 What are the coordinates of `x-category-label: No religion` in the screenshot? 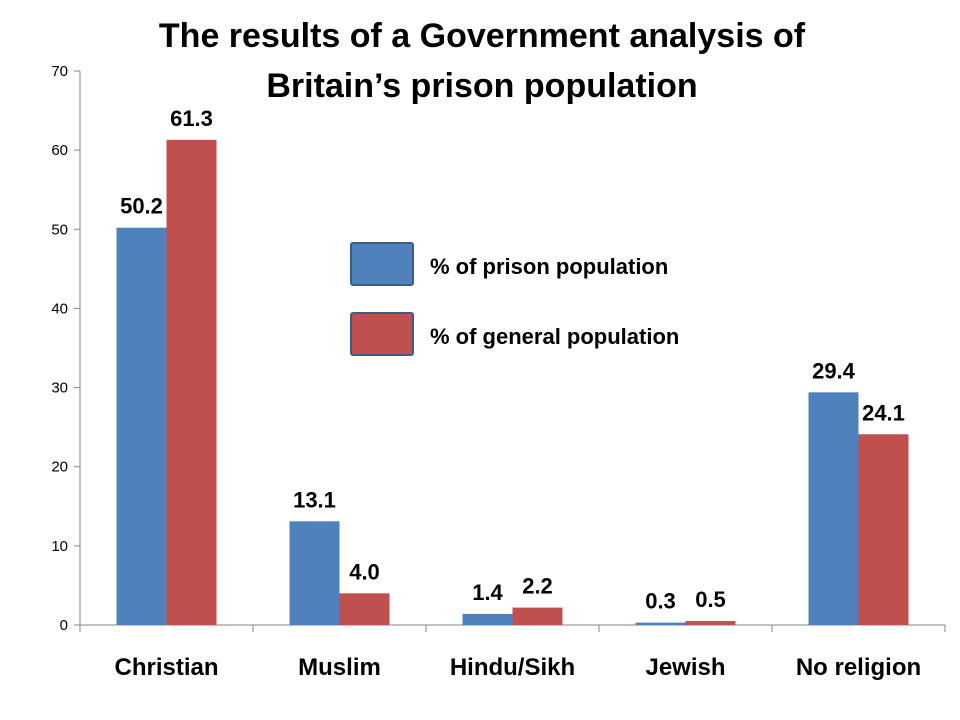 It's located at (858, 667).